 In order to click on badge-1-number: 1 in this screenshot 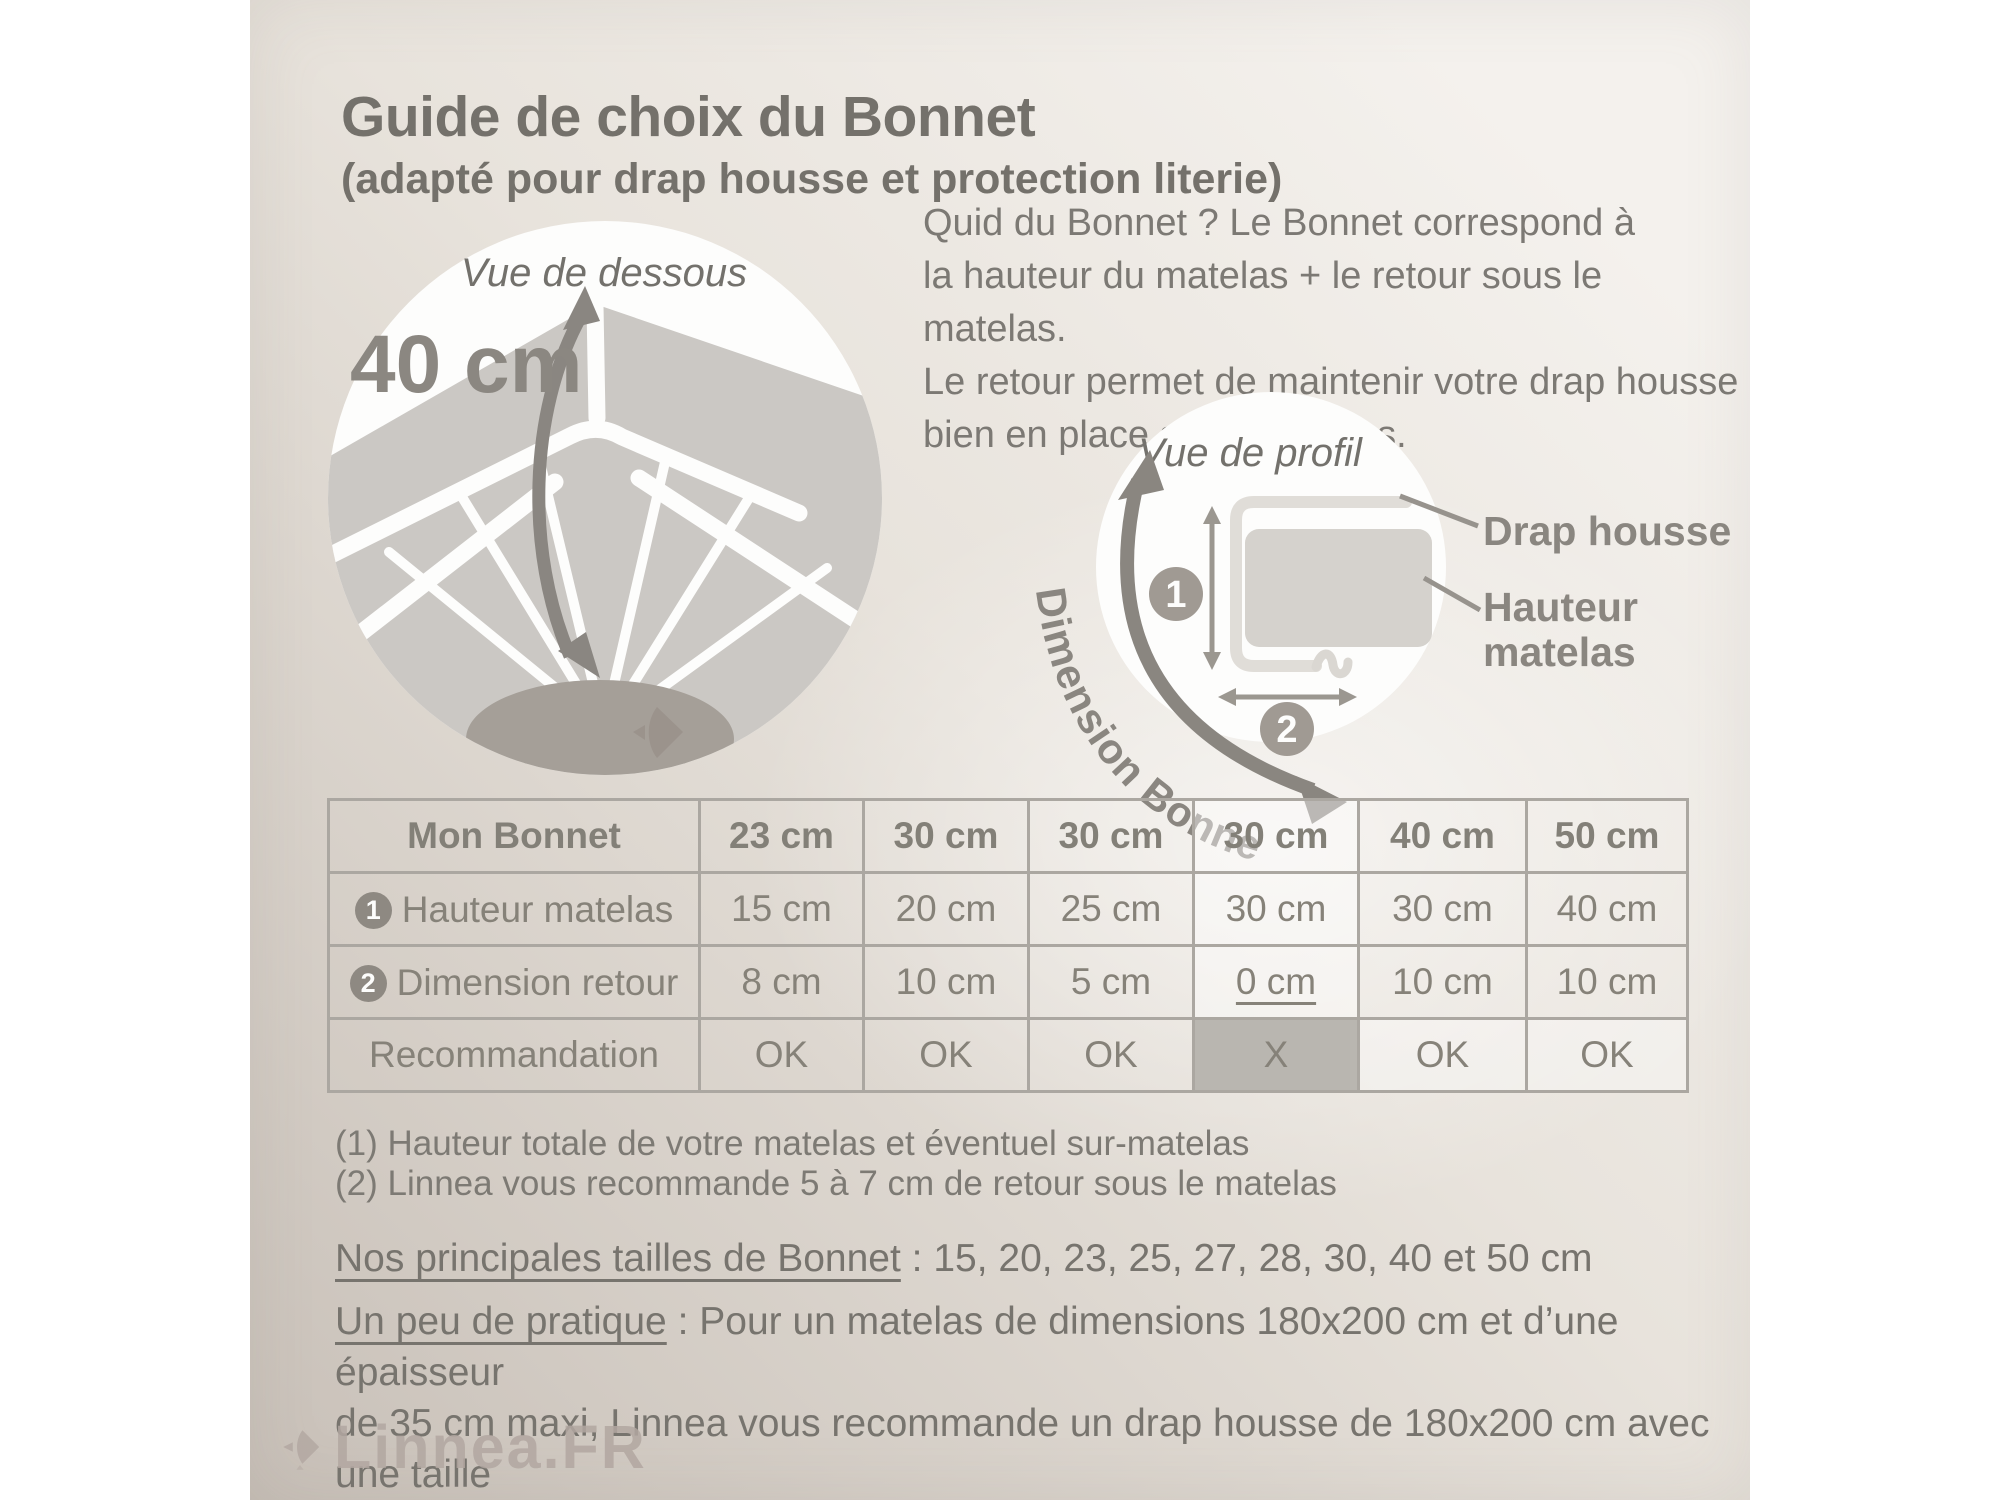, I will do `click(1175, 595)`.